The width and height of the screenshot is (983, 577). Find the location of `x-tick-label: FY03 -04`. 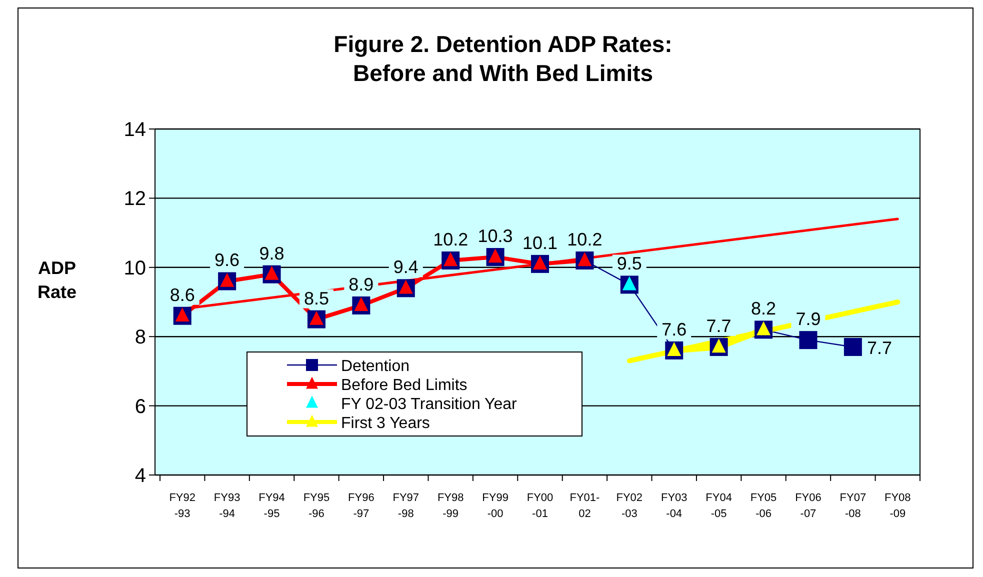

x-tick-label: FY03 -04 is located at coordinates (674, 506).